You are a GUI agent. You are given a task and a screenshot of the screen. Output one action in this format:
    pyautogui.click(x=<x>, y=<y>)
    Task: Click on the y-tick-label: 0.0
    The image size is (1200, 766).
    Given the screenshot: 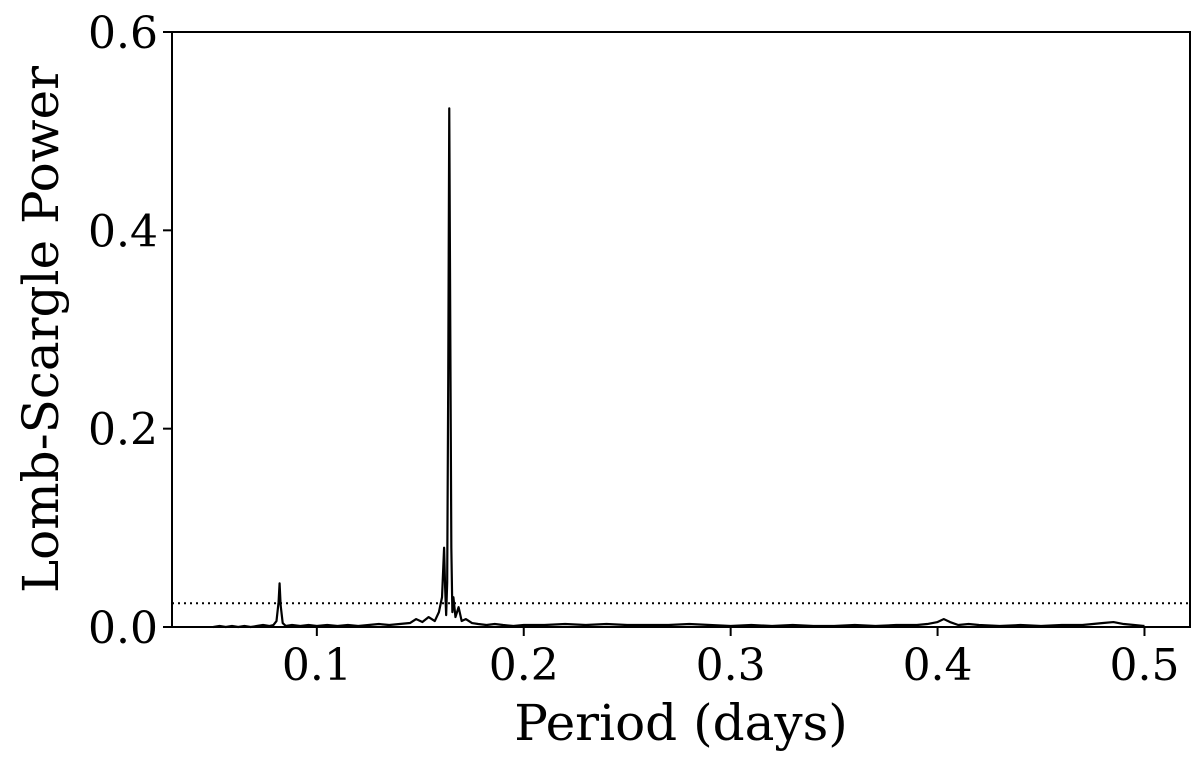 What is the action you would take?
    pyautogui.click(x=123, y=628)
    